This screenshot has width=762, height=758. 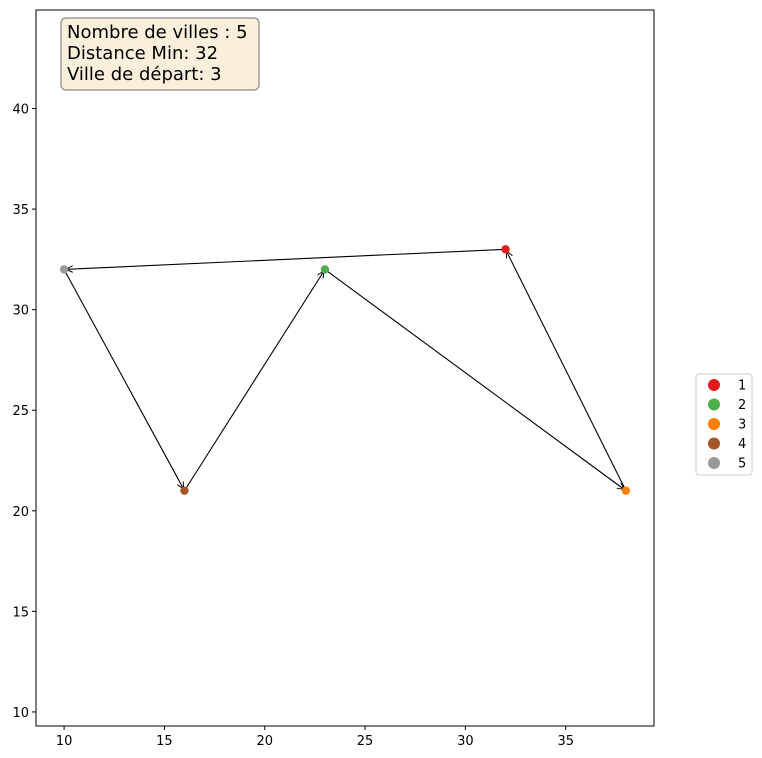 I want to click on y-tick-label: 15, so click(x=20, y=612).